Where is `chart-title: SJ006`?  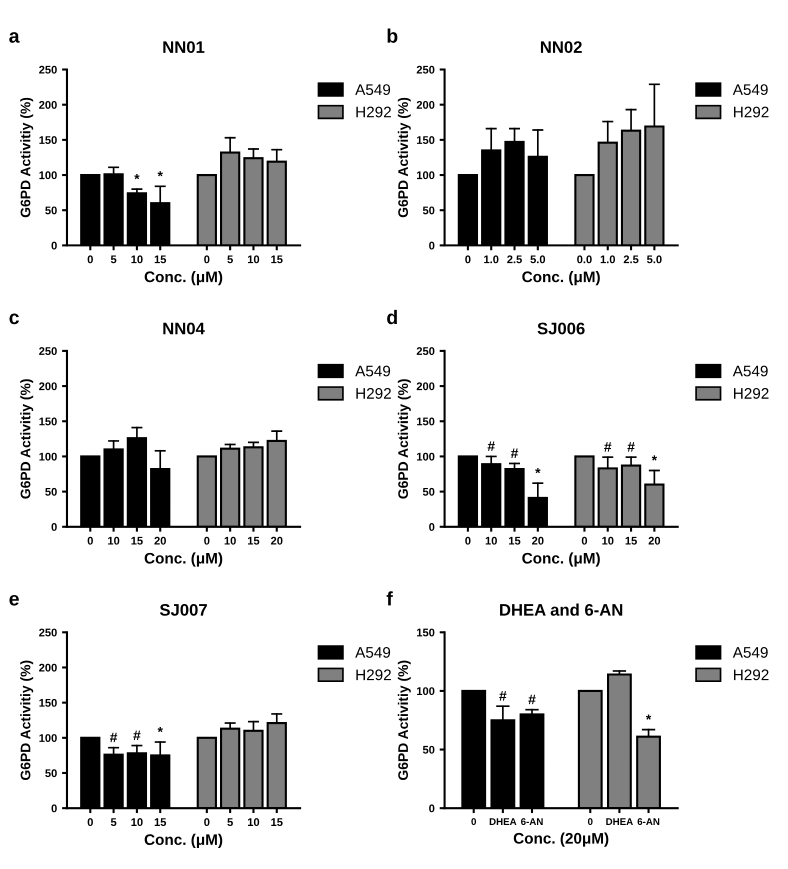
chart-title: SJ006 is located at coordinates (561, 328).